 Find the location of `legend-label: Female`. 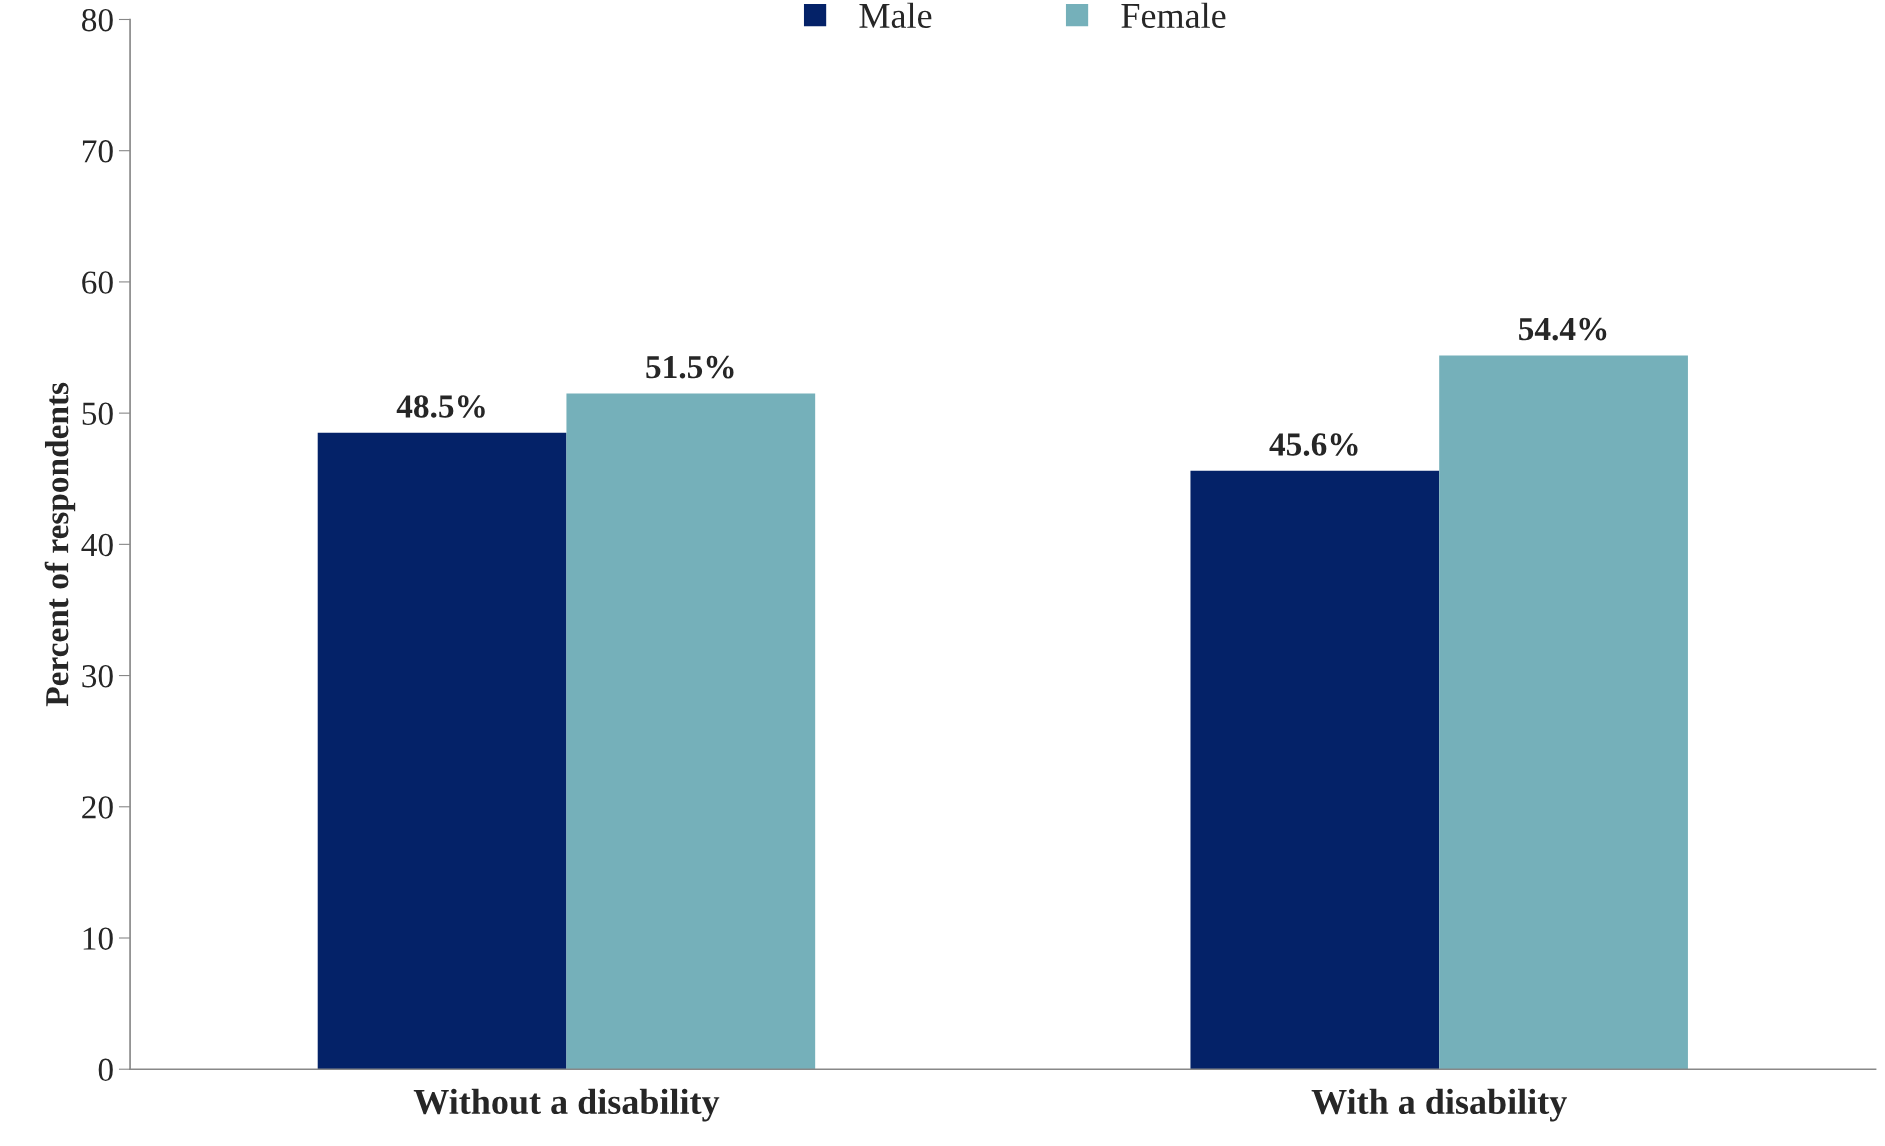

legend-label: Female is located at coordinates (1173, 15).